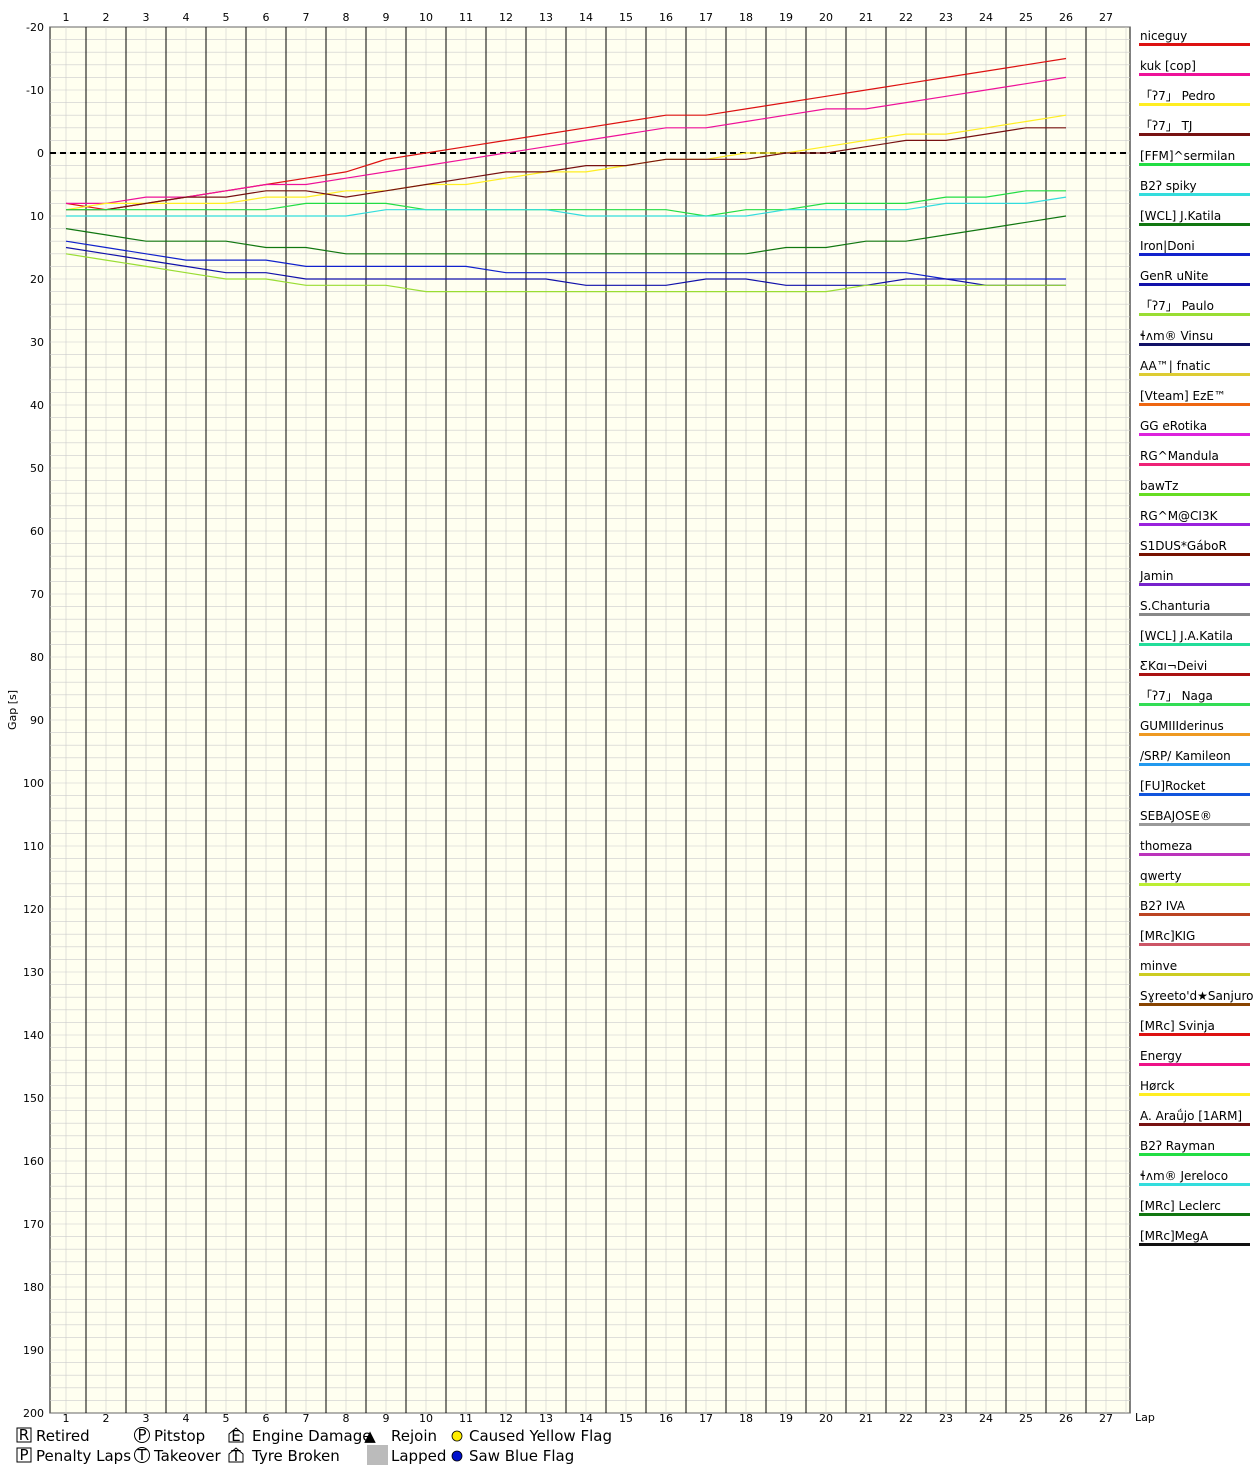  What do you see at coordinates (346, 1418) in the screenshot?
I see `x-tick-label: 8` at bounding box center [346, 1418].